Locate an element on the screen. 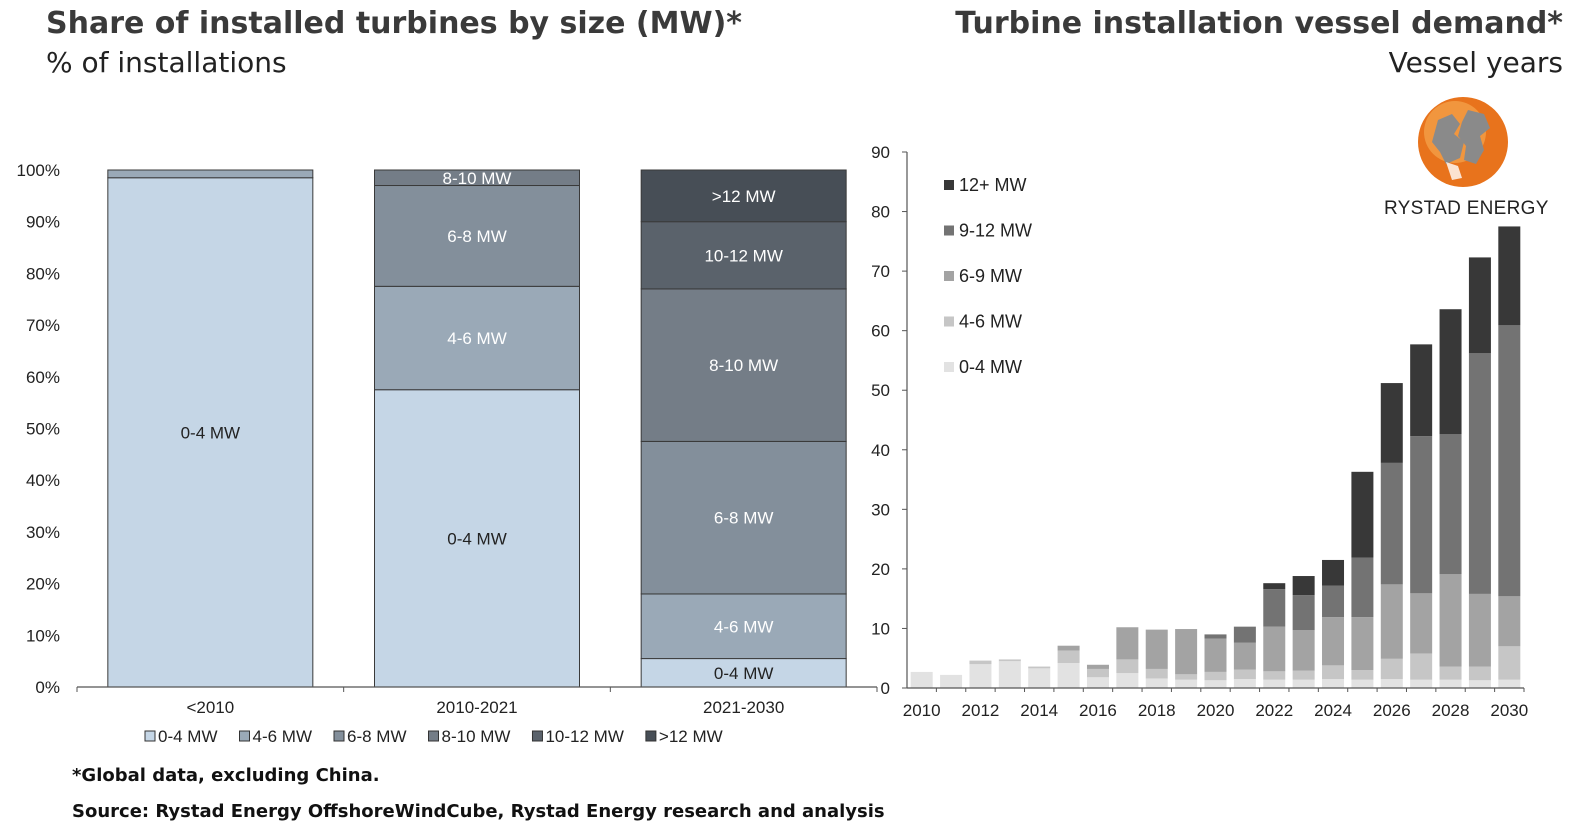  bar-segment-2027-6-9-mw is located at coordinates (1421, 623).